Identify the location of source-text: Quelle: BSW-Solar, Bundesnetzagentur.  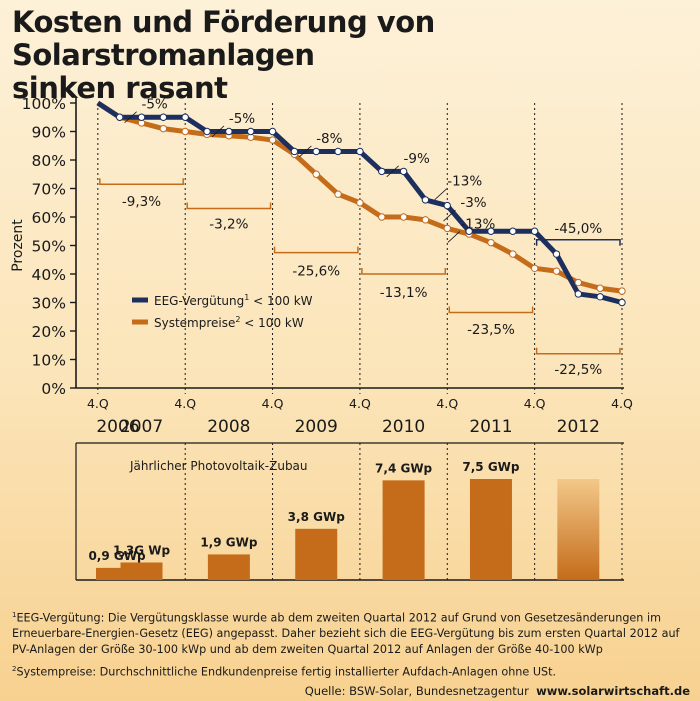
(416, 691).